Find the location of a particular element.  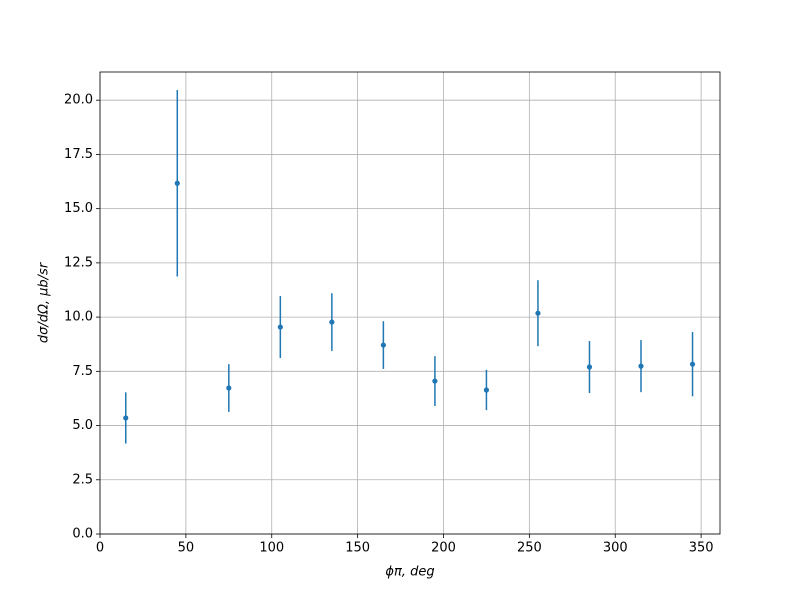

y-tick-label: 10.0 is located at coordinates (78, 317).